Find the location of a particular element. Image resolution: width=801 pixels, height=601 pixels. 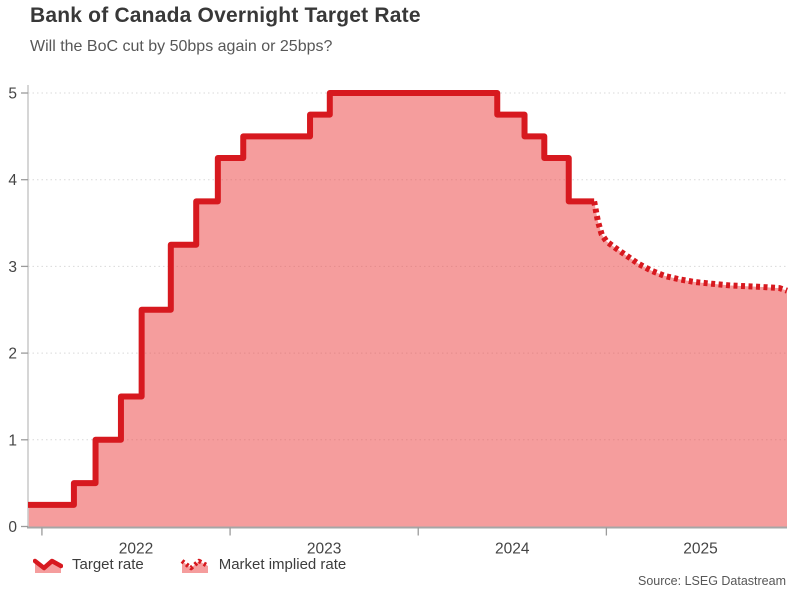

legend-item-market-implied-rate: Market implied rate is located at coordinates (263, 564).